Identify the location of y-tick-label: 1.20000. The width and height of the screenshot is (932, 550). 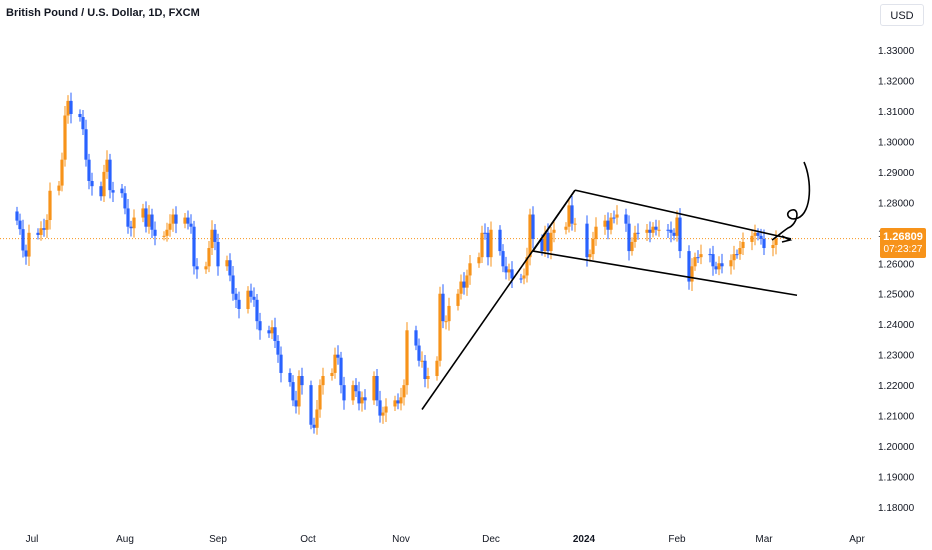
(896, 447).